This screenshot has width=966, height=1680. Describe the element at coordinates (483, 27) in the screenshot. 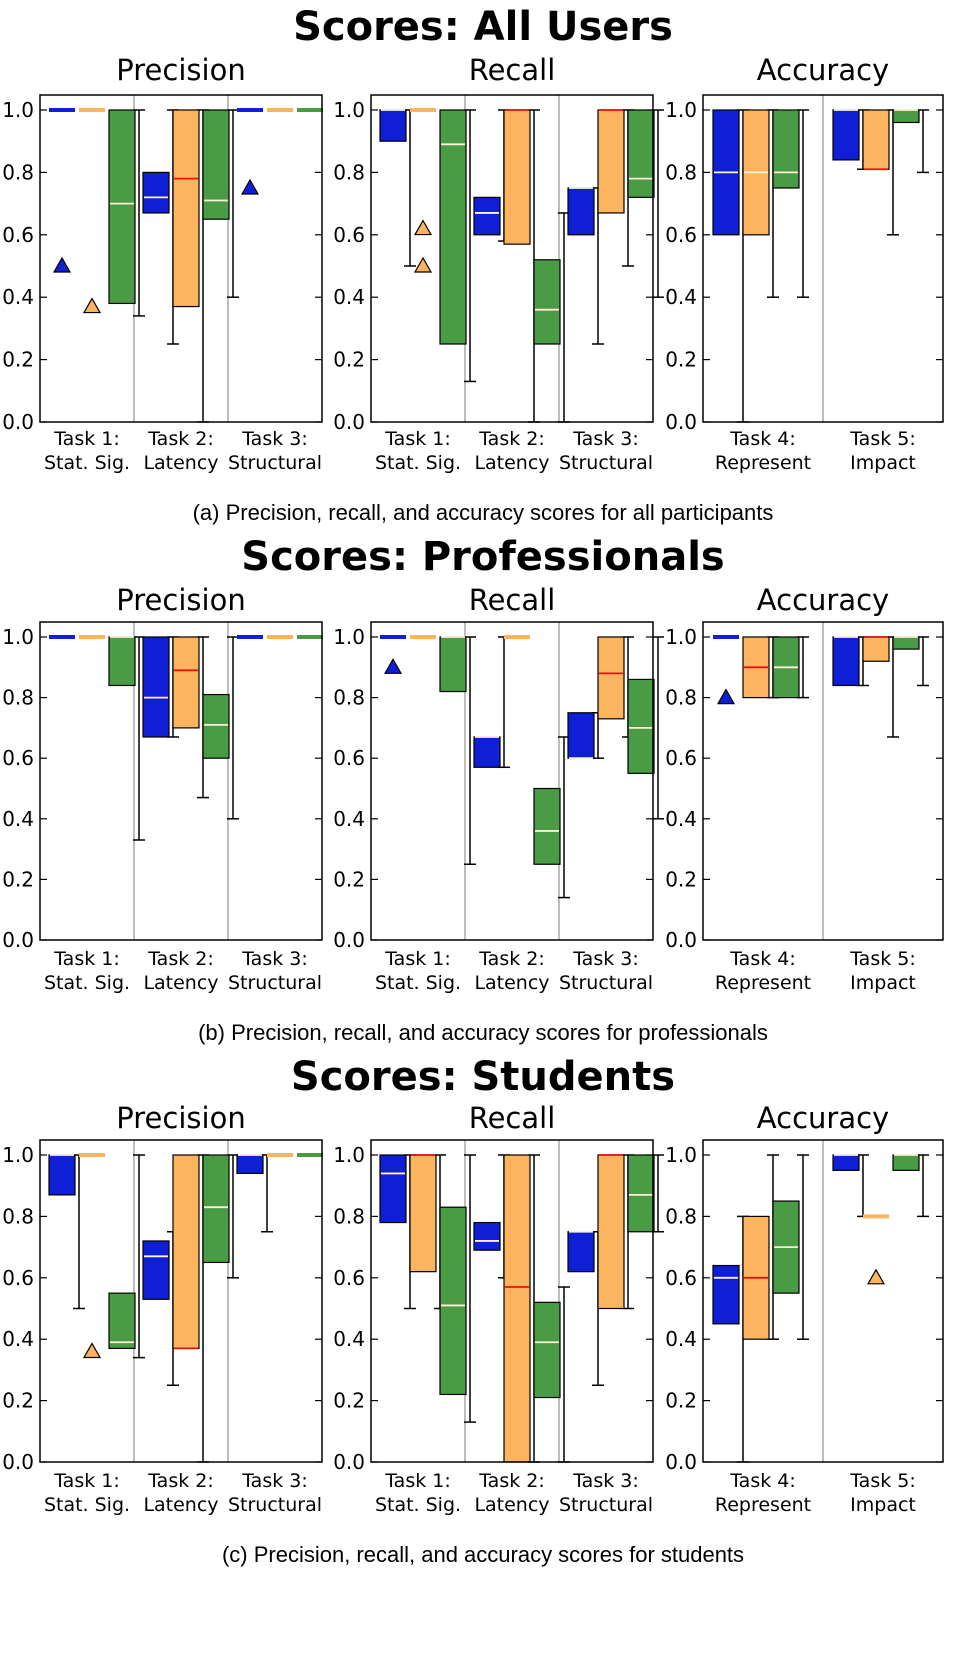

I see `section-heading: Scores: All Users` at that location.